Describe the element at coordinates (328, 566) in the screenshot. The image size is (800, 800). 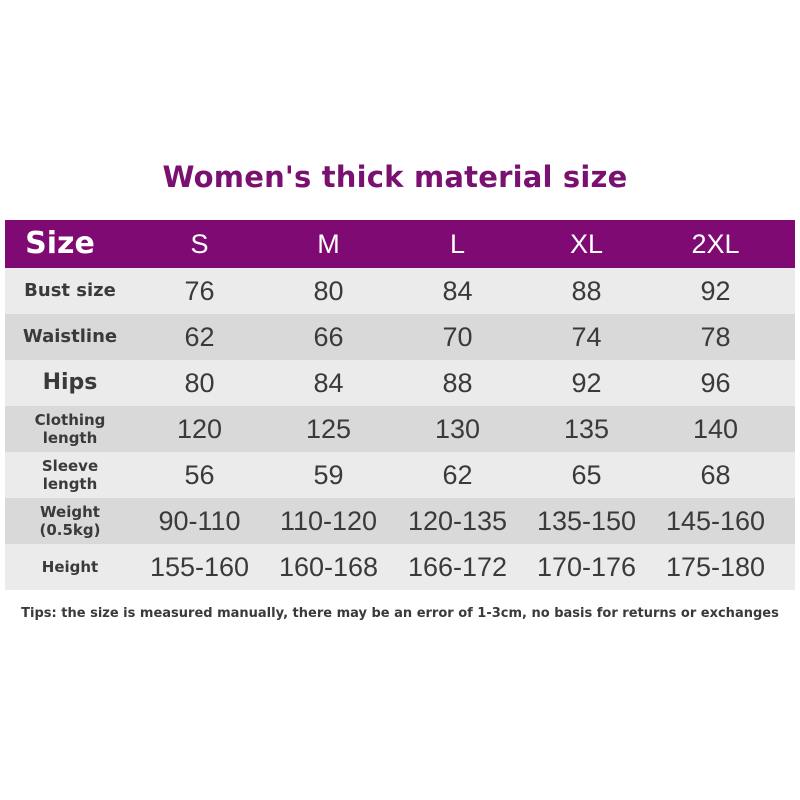
I see `table-cell: 160-168` at that location.